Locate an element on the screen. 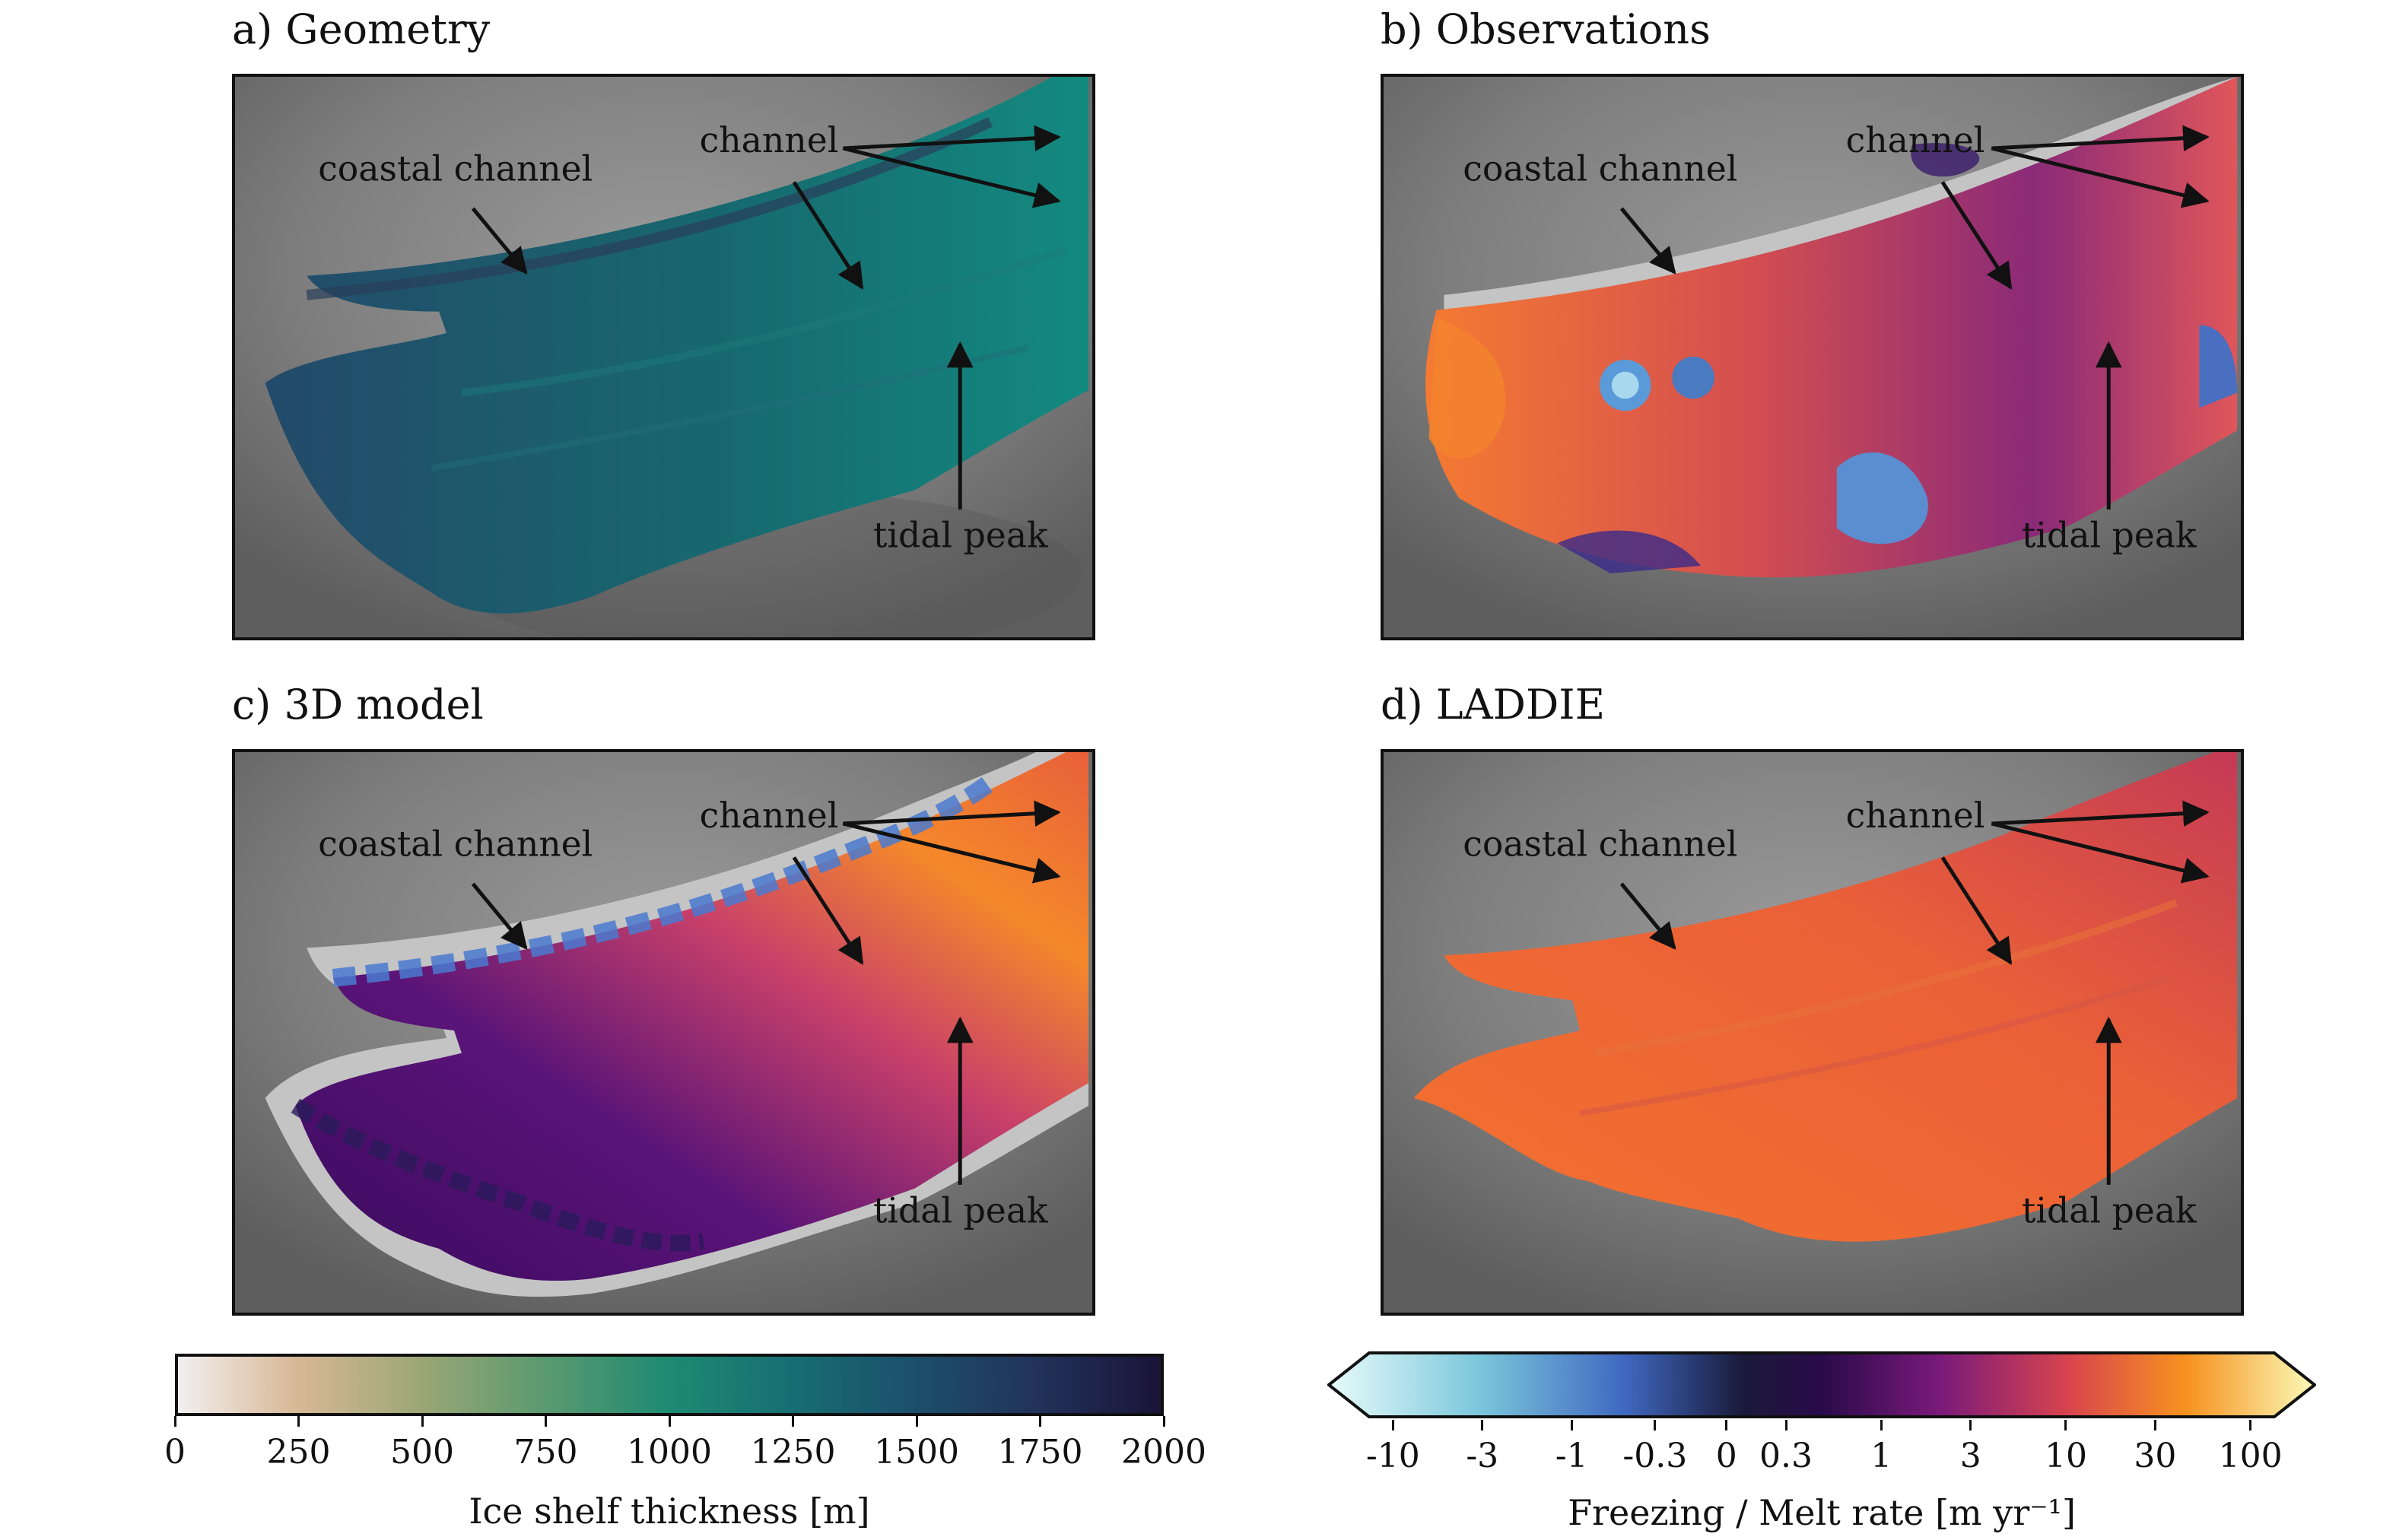  melt-rate-observations is located at coordinates (1831, 327).